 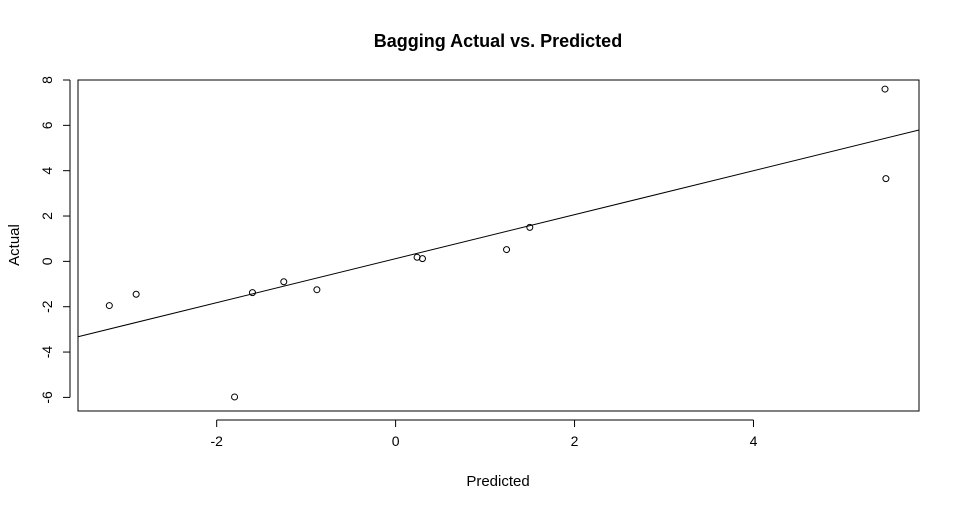 What do you see at coordinates (47, 306) in the screenshot?
I see `y-tick-label: -2` at bounding box center [47, 306].